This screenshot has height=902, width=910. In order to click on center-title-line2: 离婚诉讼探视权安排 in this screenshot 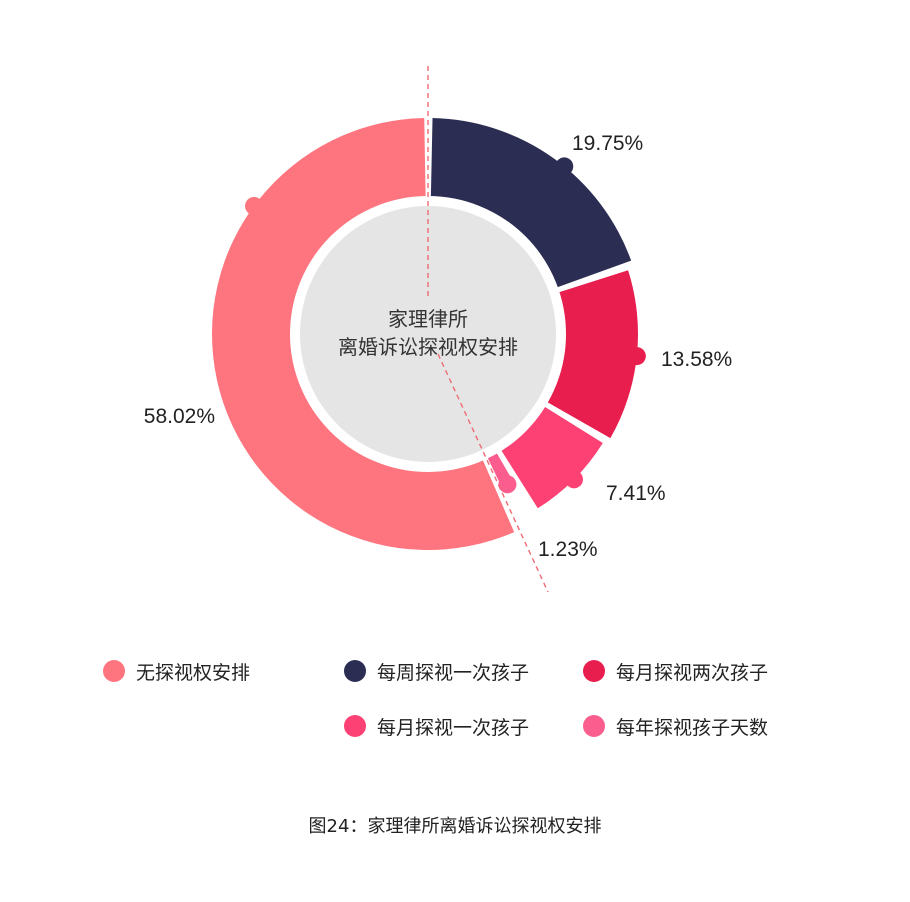, I will do `click(428, 347)`.